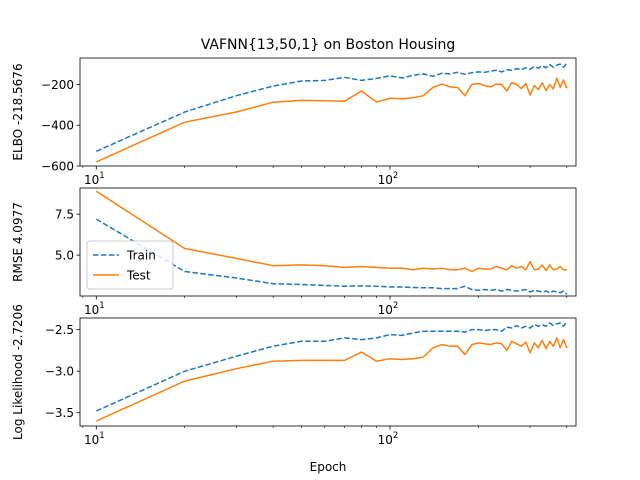 The width and height of the screenshot is (640, 480). I want to click on legend-label-train: Train, so click(141, 255).